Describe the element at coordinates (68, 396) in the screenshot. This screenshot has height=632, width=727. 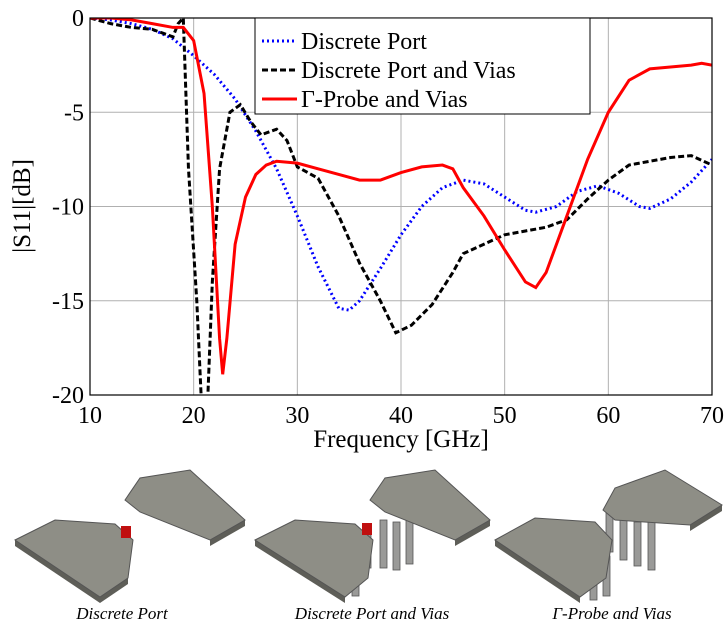
I see `y-tick-label: -20` at that location.